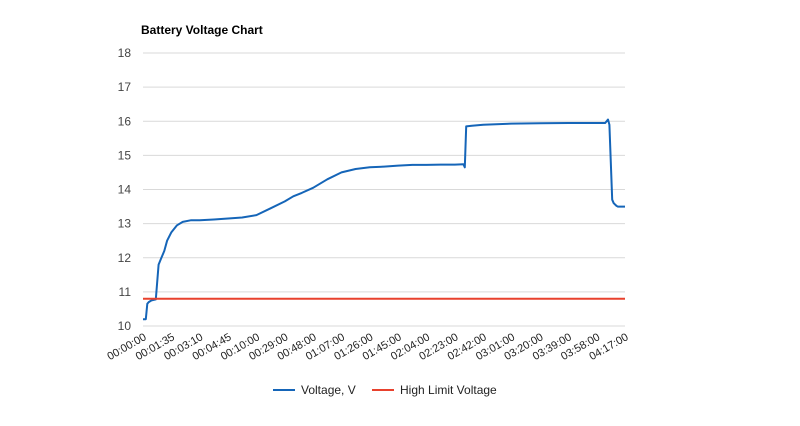 Image resolution: width=800 pixels, height=426 pixels. Describe the element at coordinates (125, 155) in the screenshot. I see `y-tick-label: 15` at that location.